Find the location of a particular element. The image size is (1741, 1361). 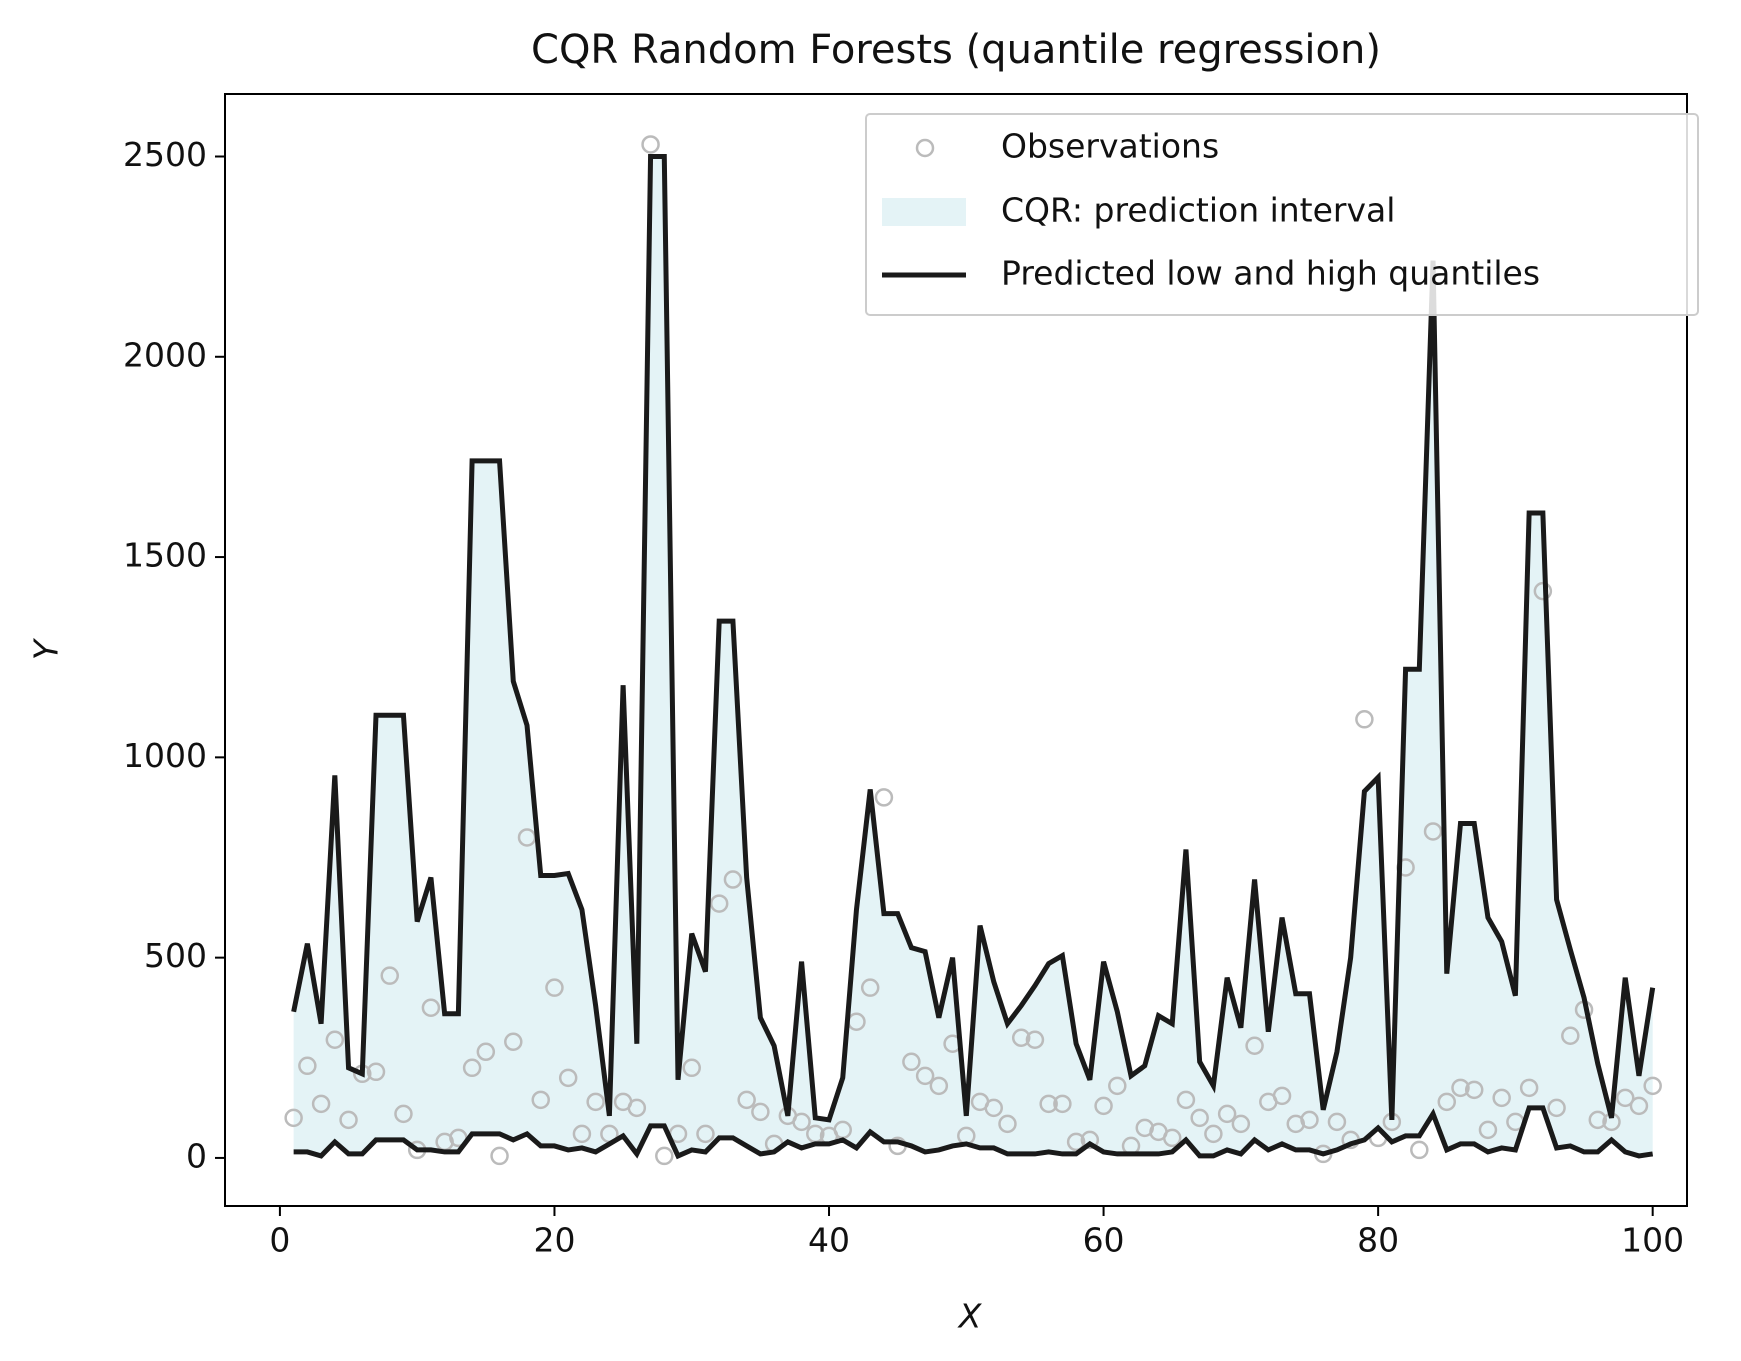

x-tick-label: 0 is located at coordinates (279, 1240).